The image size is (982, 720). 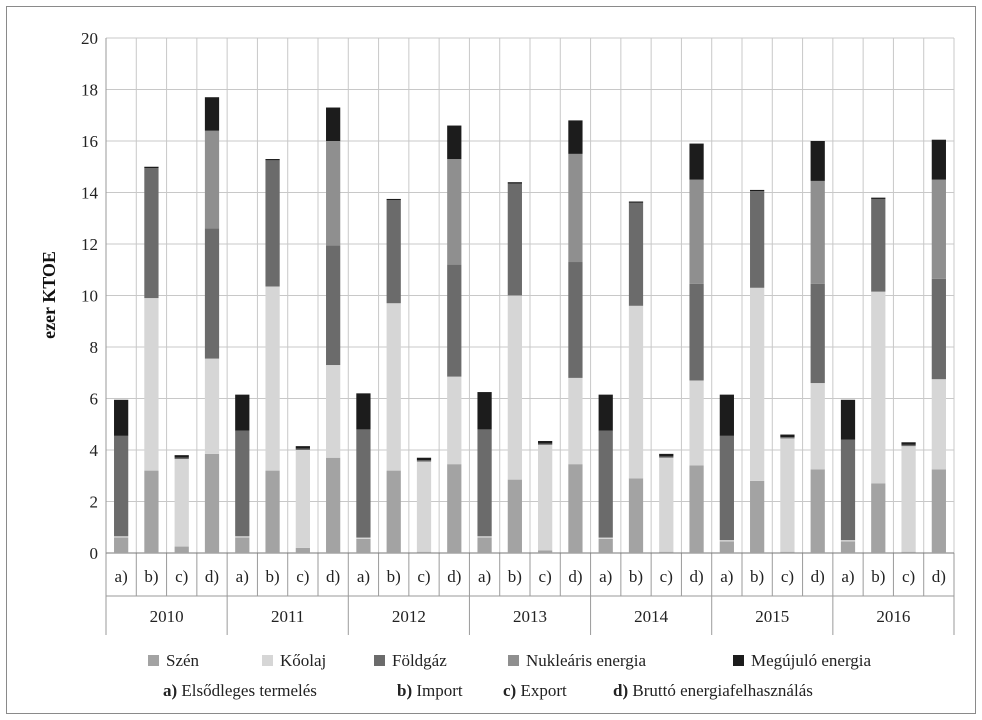 What do you see at coordinates (89, 141) in the screenshot?
I see `y-tick-label: 16` at bounding box center [89, 141].